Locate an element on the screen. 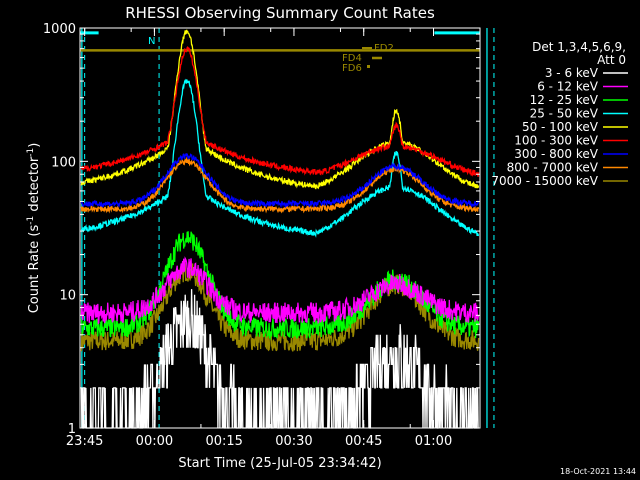 The width and height of the screenshot is (640, 480). y-axis-label-exp-1: -1 is located at coordinates (31, 220).